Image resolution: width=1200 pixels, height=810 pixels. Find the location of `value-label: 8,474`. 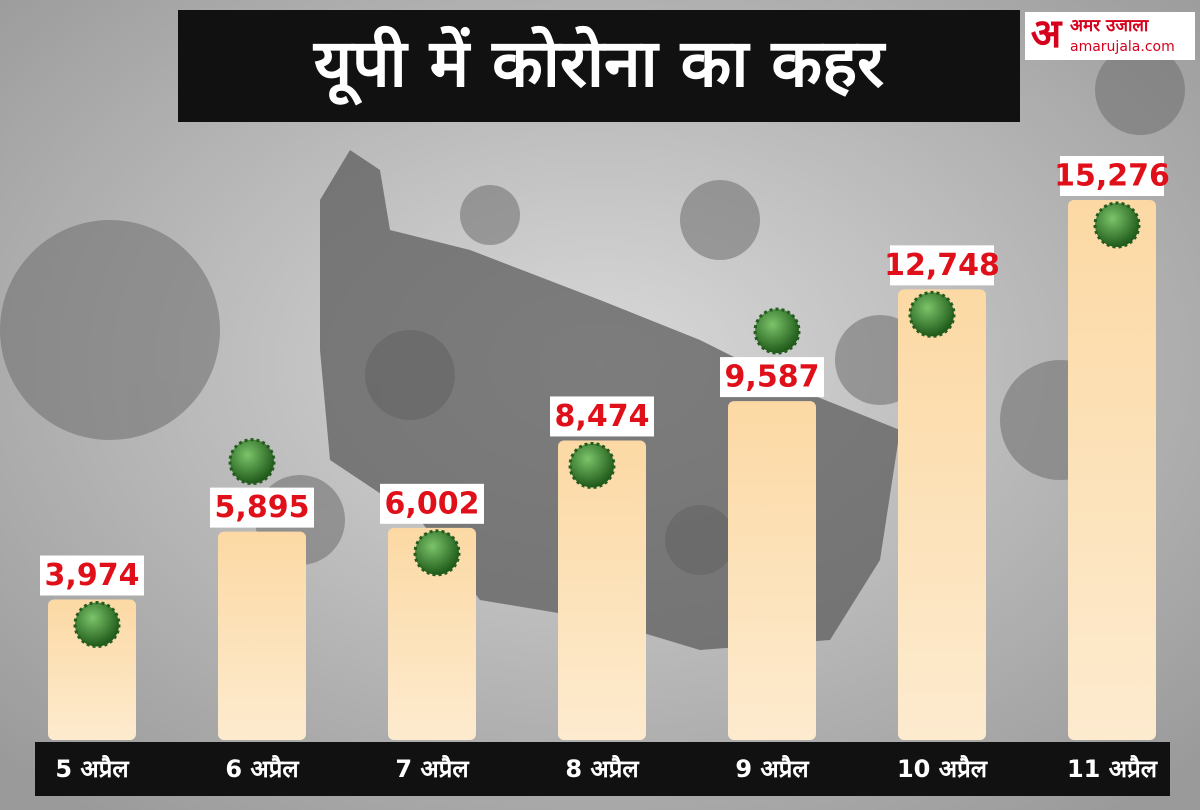

value-label: 8,474 is located at coordinates (602, 416).